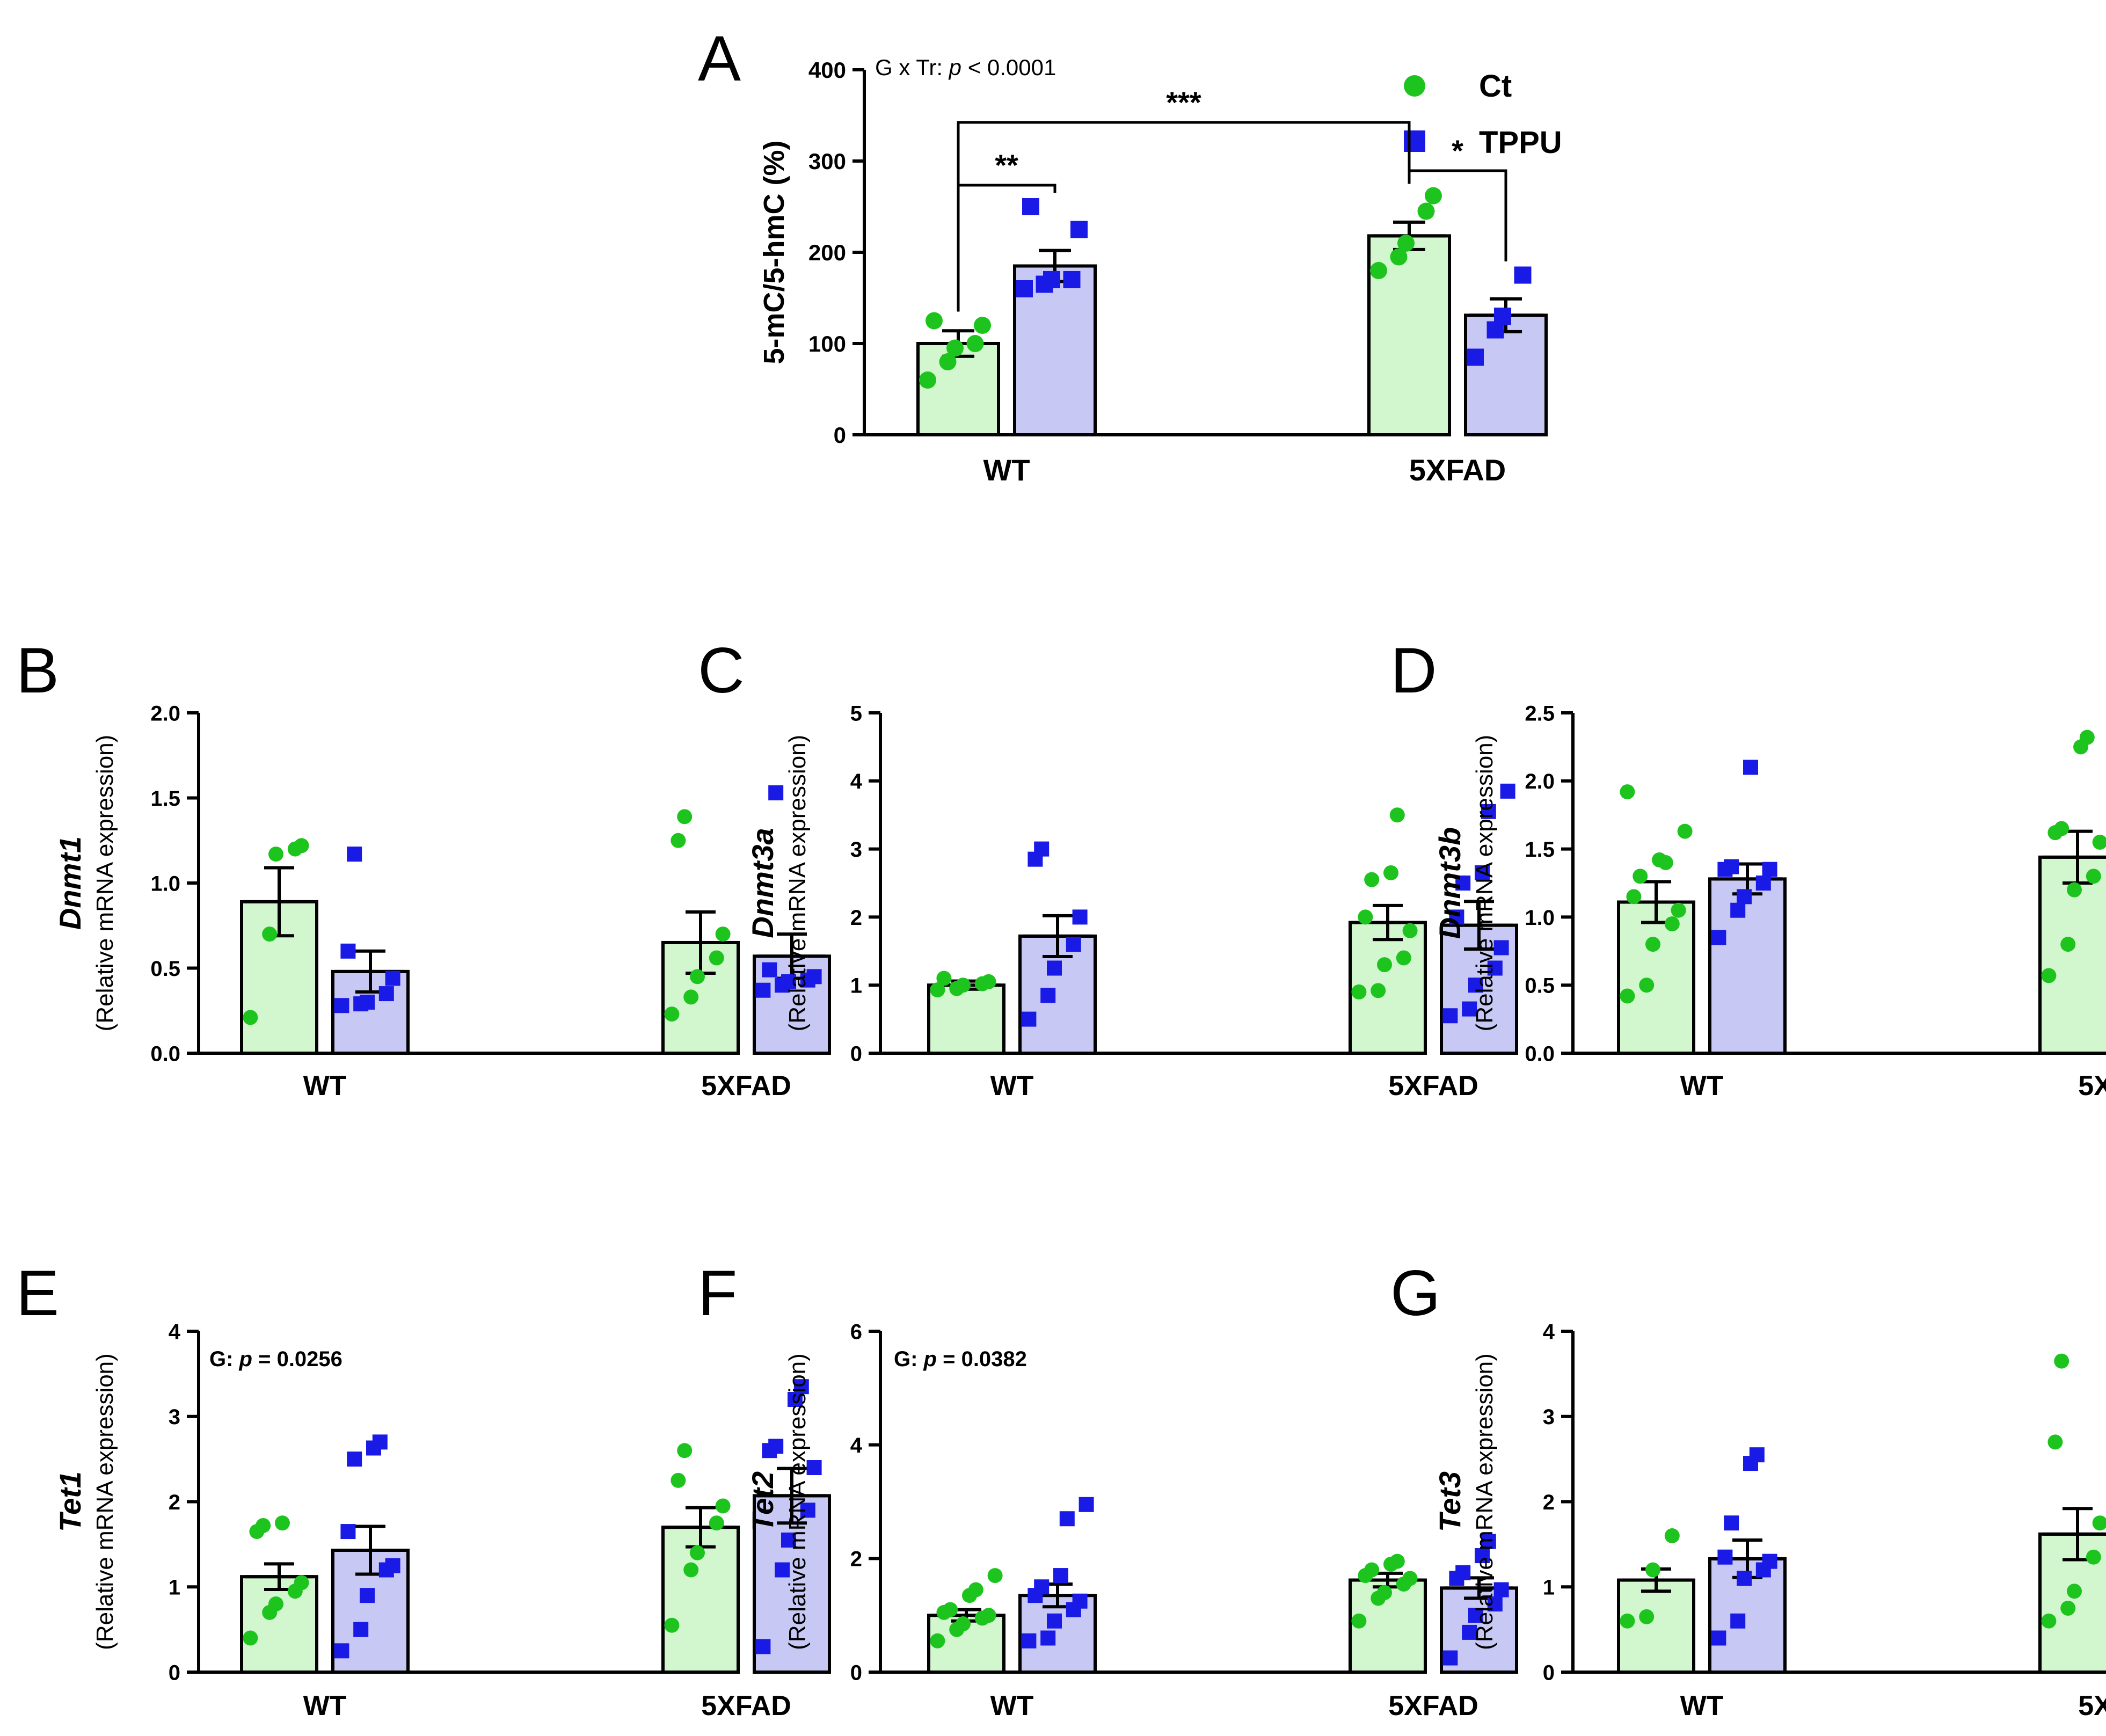 This screenshot has width=2106, height=1736. What do you see at coordinates (165, 1054) in the screenshot?
I see `y-tick-label: 0.0` at bounding box center [165, 1054].